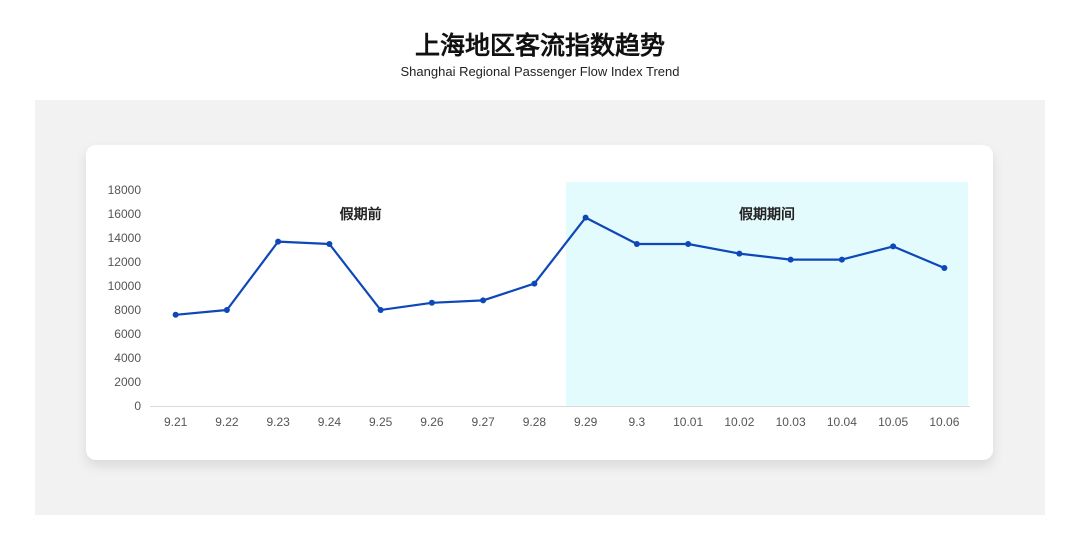 This screenshot has height=547, width=1080. I want to click on series-line, so click(560, 266).